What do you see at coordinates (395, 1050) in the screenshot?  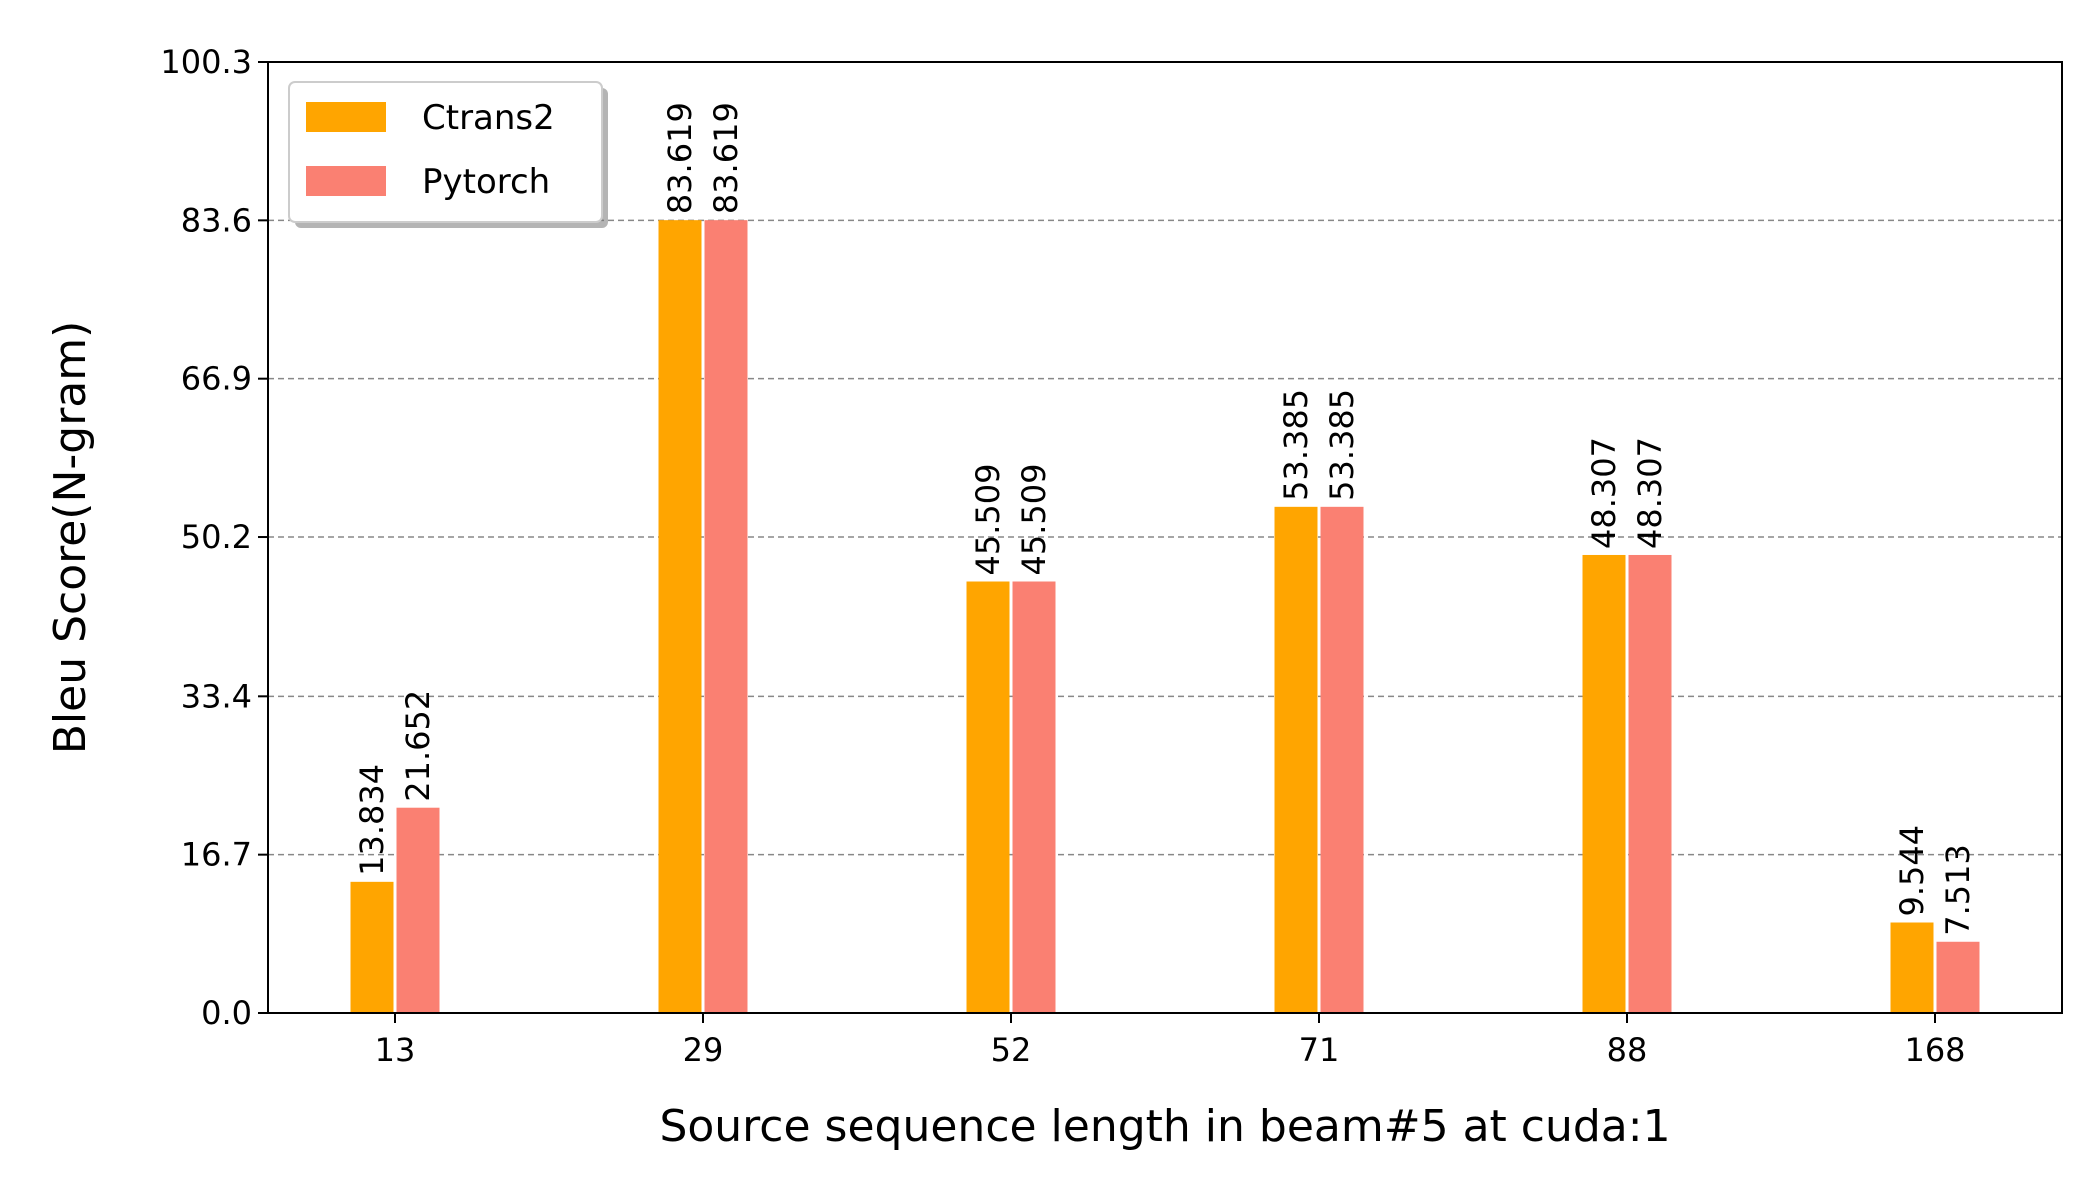 I see `x-tick-label: 13` at bounding box center [395, 1050].